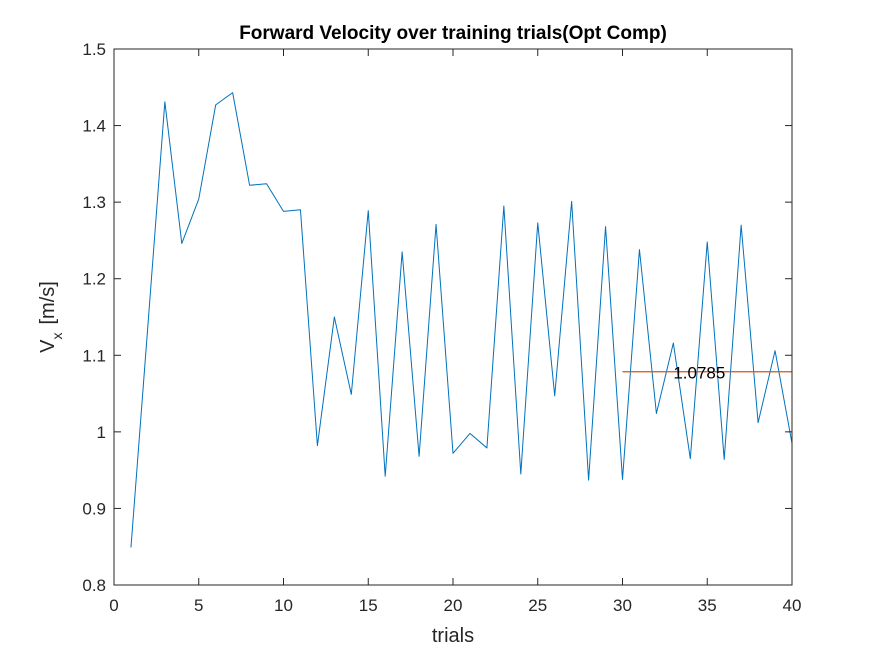  Describe the element at coordinates (699, 373) in the screenshot. I see `mean-value-label: 1.0785` at that location.